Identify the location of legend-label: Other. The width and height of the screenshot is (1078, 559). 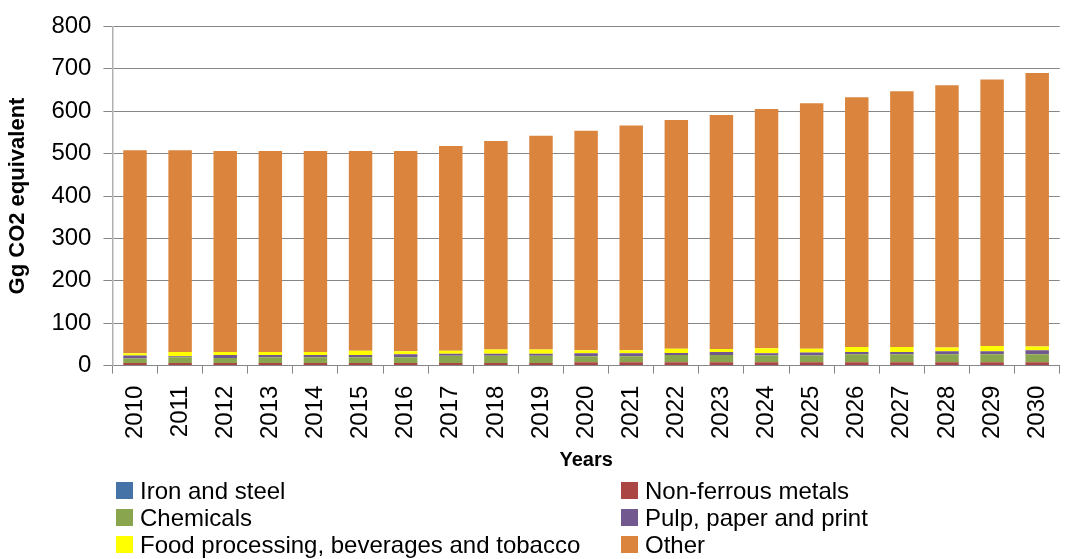
(675, 544).